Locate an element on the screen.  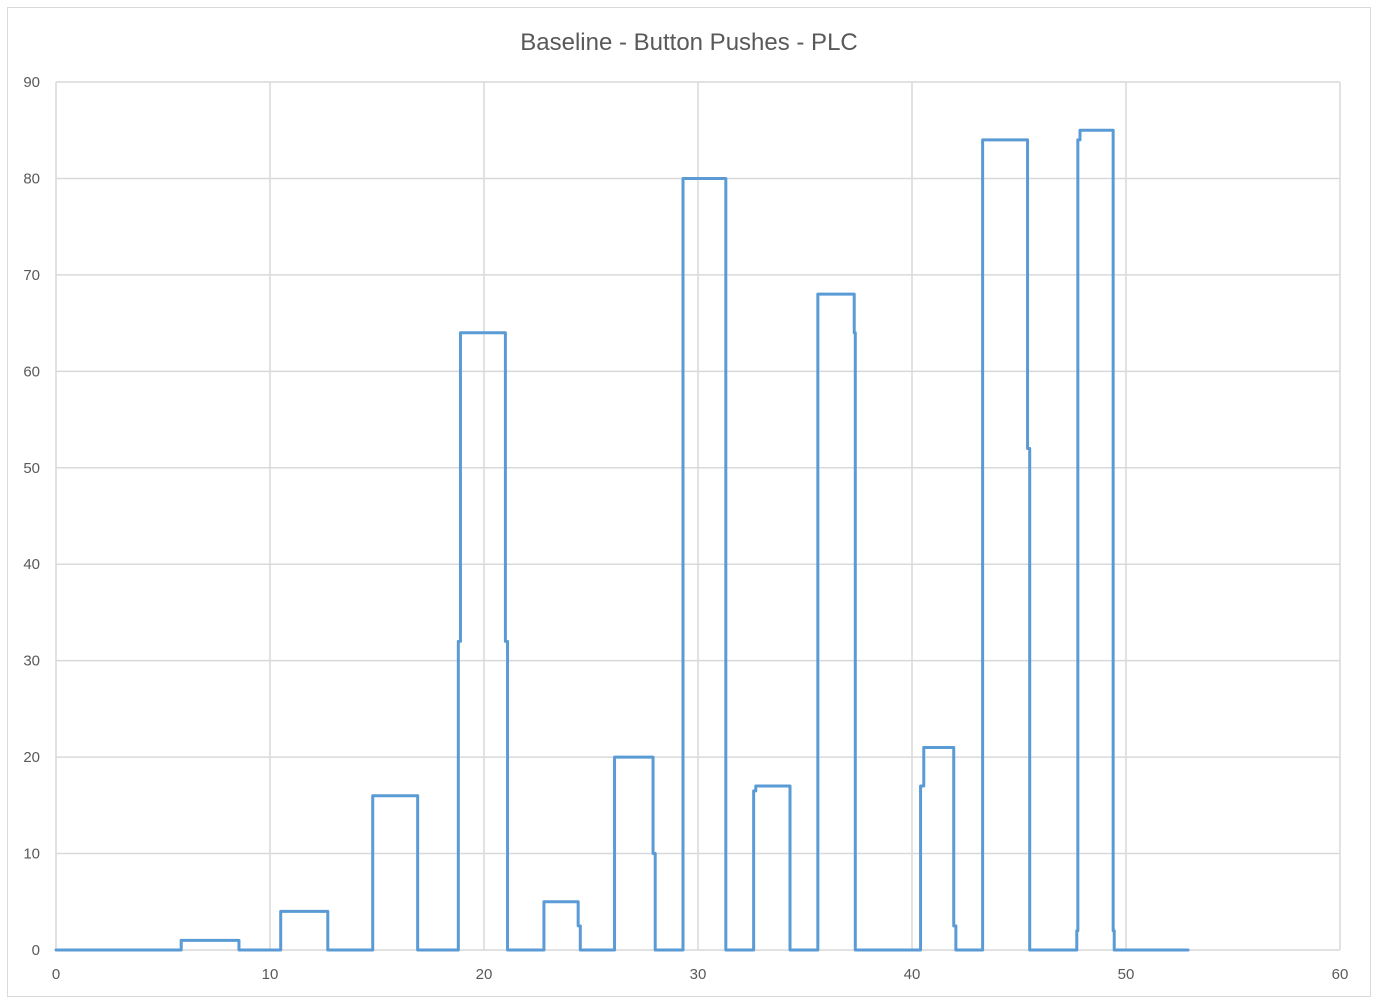
y-axis-ticks: 0 10 20 30 40 50 60 70 80 90 is located at coordinates (31, 516).